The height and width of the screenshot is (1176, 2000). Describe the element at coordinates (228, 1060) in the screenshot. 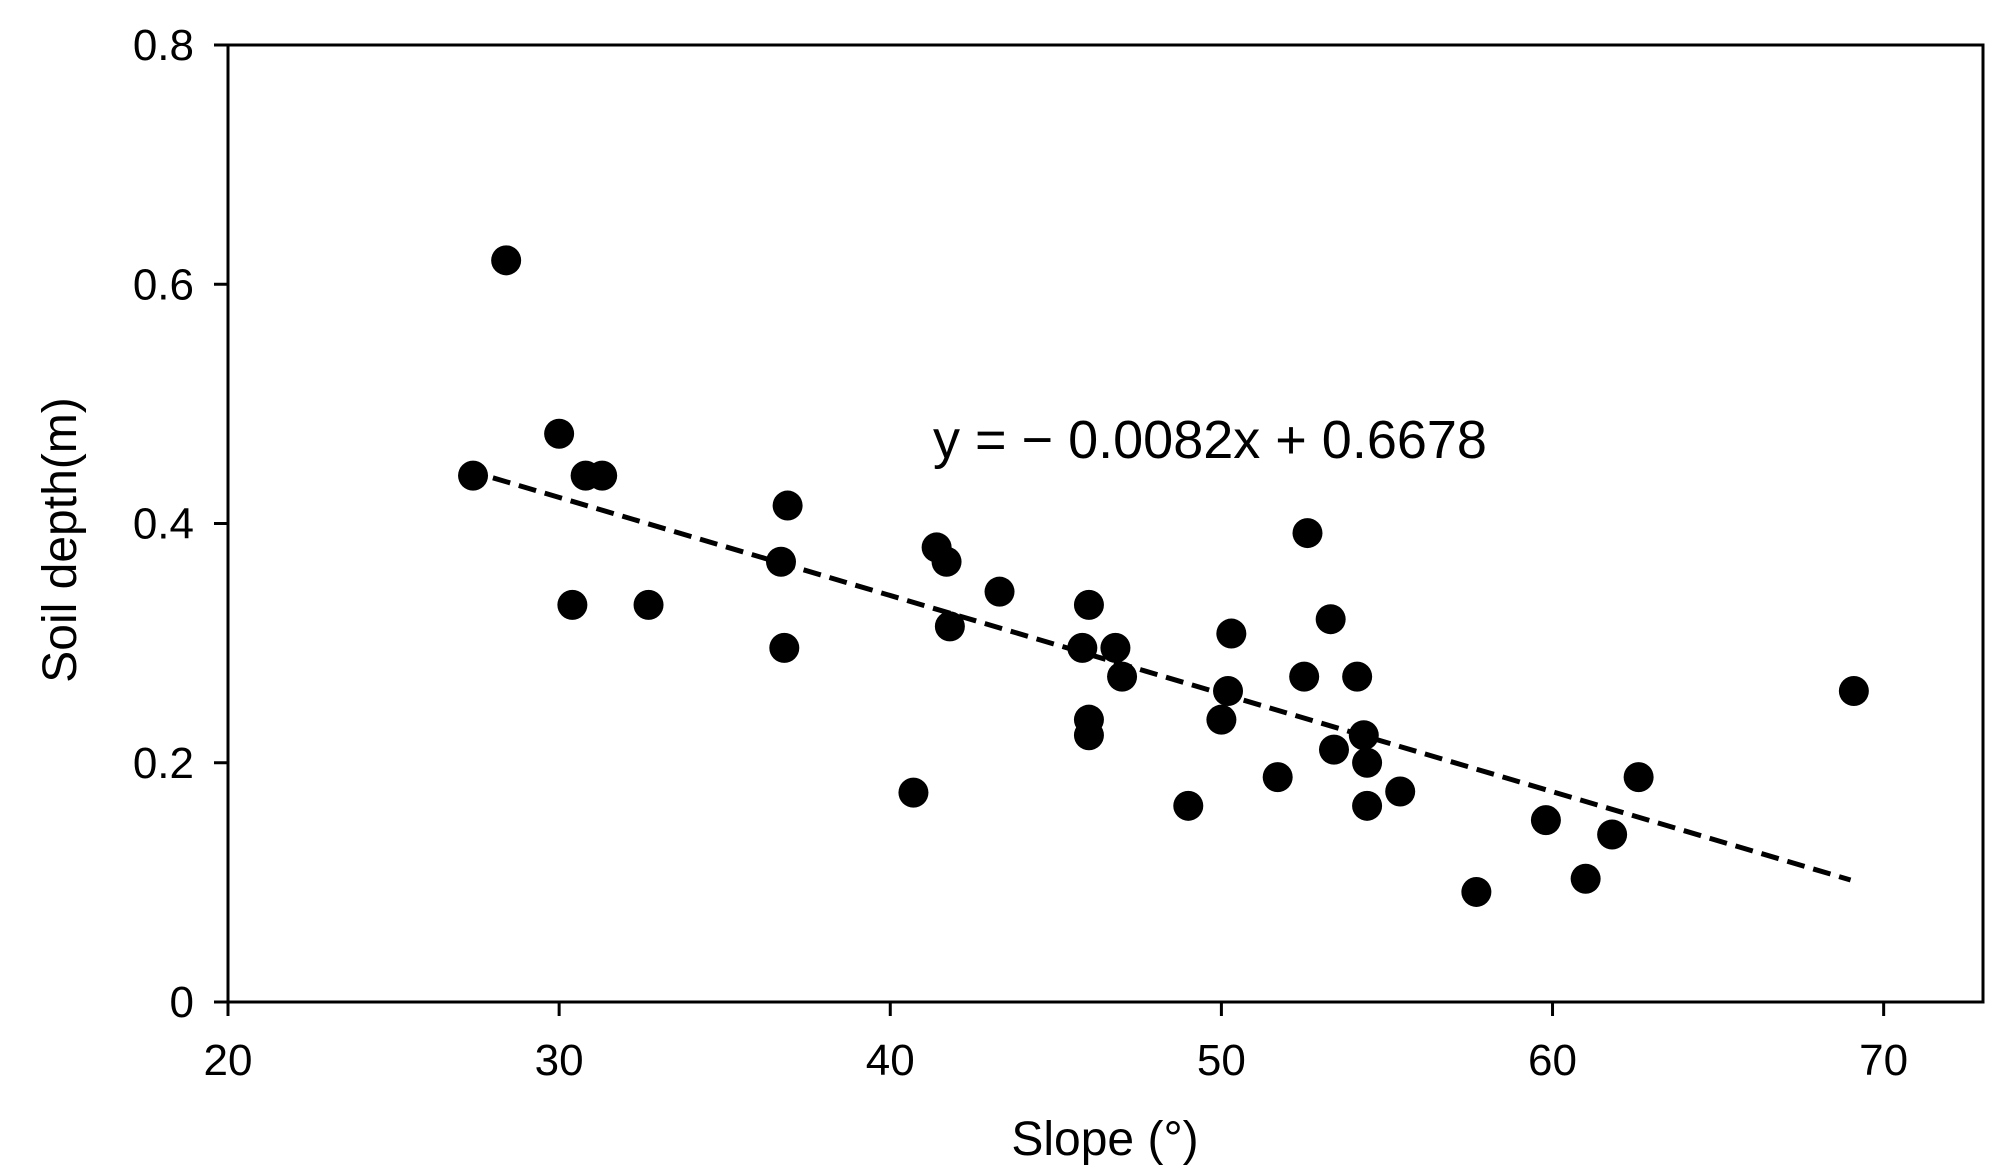

I see `x-tick-label: 20` at that location.